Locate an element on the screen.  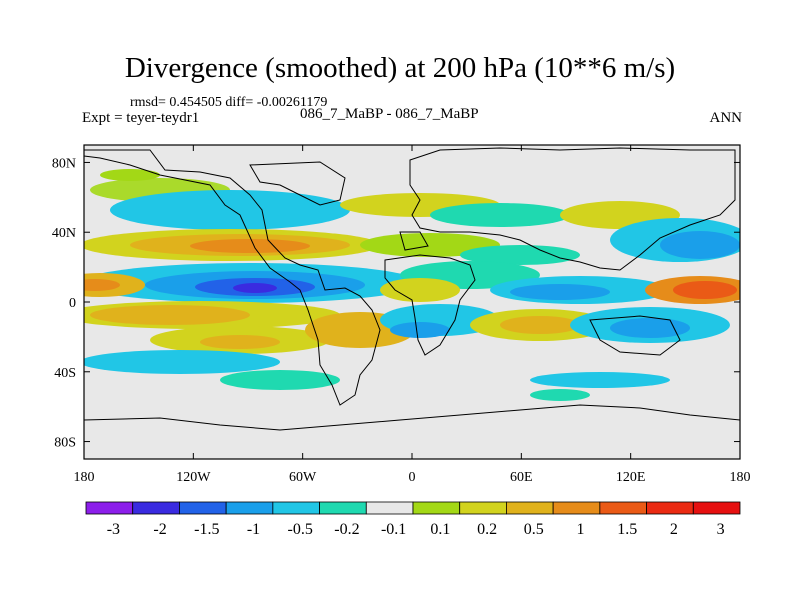
colorbar-label: -2 is located at coordinates (159, 529).